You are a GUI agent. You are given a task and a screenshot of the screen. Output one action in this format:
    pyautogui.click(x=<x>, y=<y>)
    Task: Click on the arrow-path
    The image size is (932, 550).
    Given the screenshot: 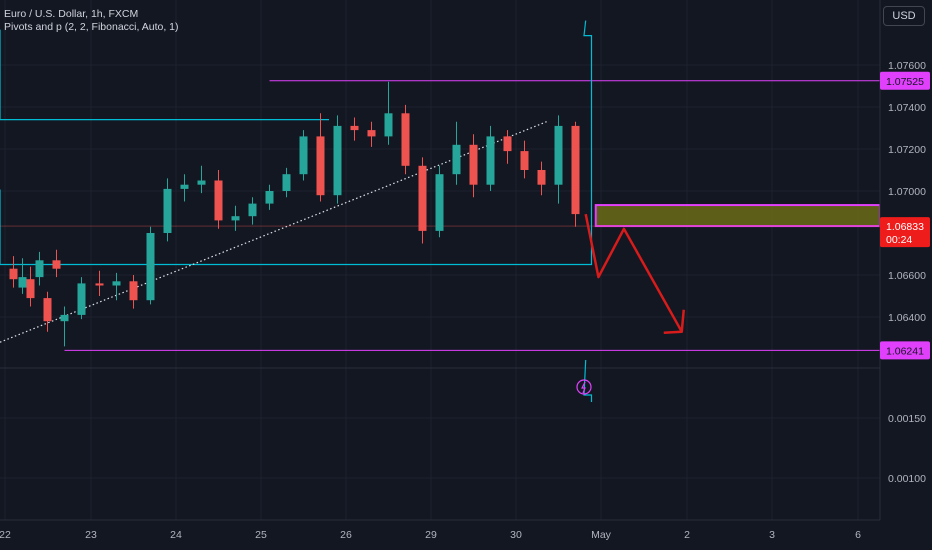 What is the action you would take?
    pyautogui.click(x=633, y=273)
    